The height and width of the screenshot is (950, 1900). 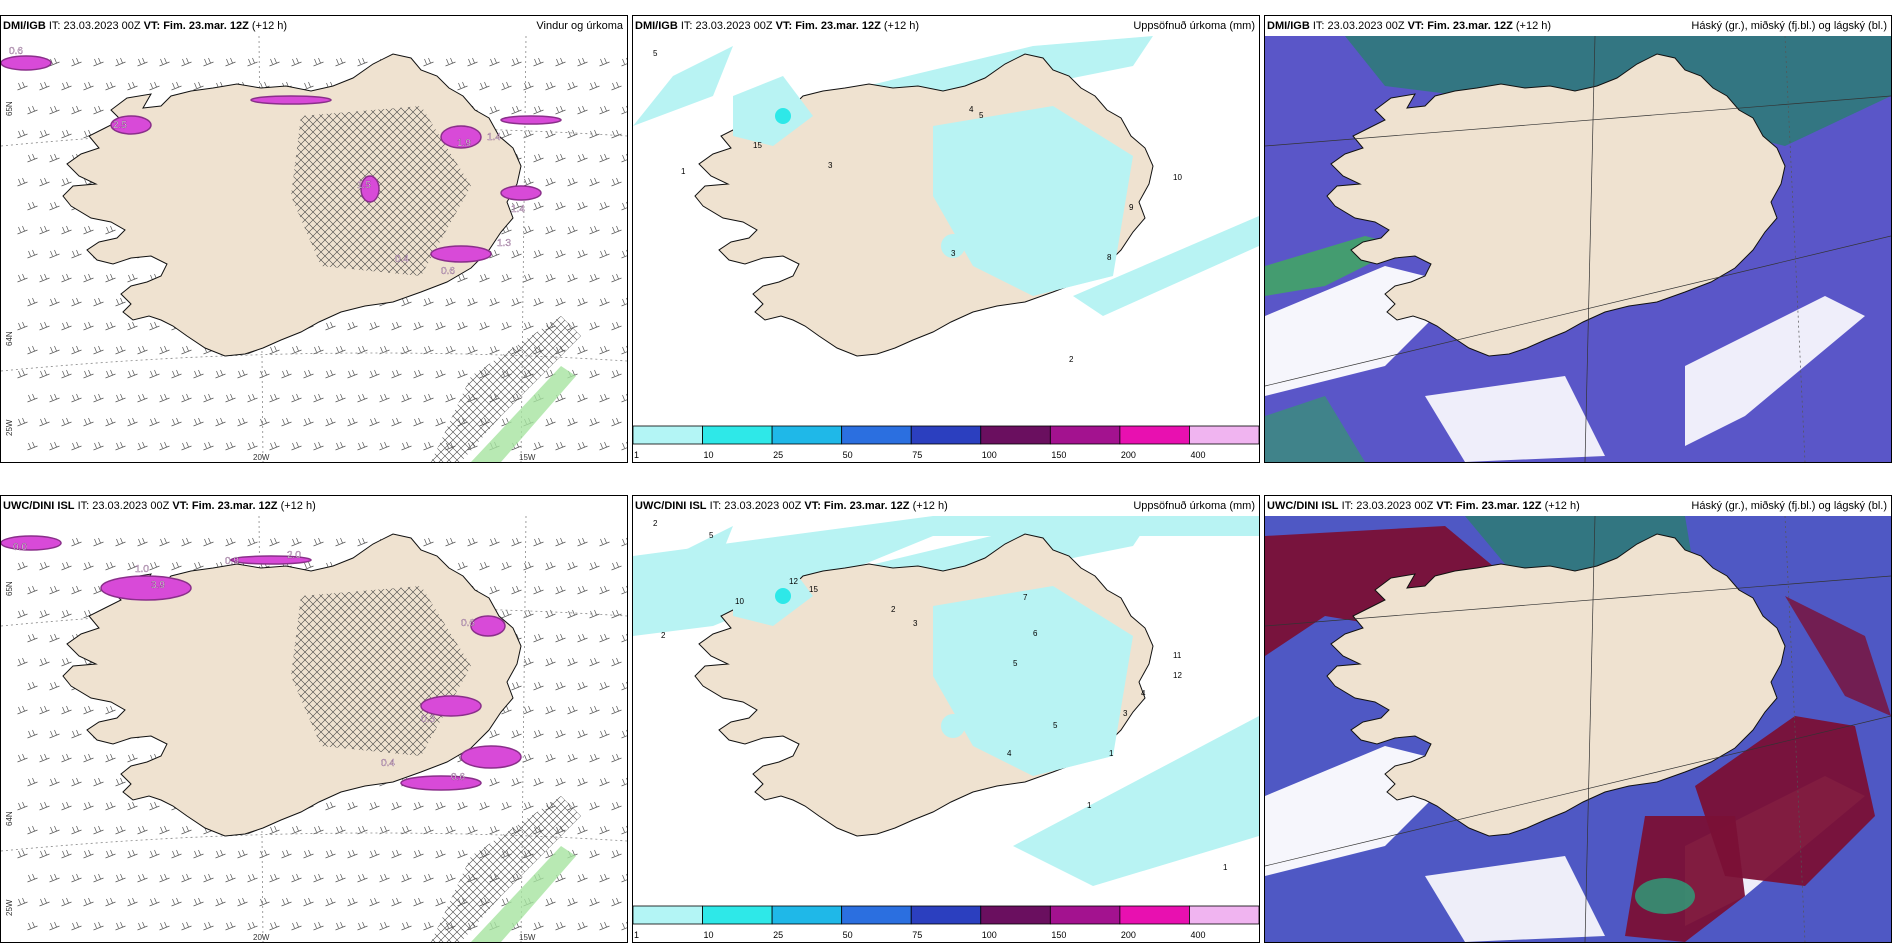 I want to click on colorbar-label: 400, so click(x=1198, y=935).